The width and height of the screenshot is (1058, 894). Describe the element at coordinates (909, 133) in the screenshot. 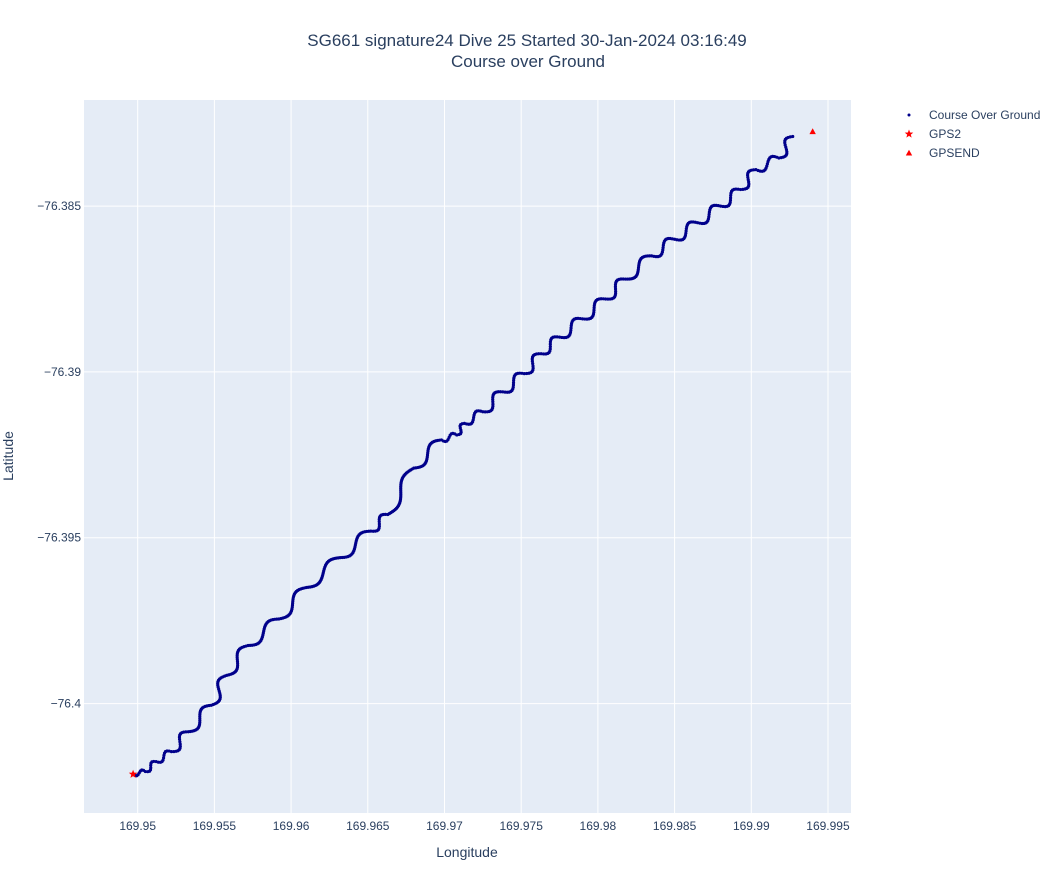

I see `legend-star-icon` at that location.